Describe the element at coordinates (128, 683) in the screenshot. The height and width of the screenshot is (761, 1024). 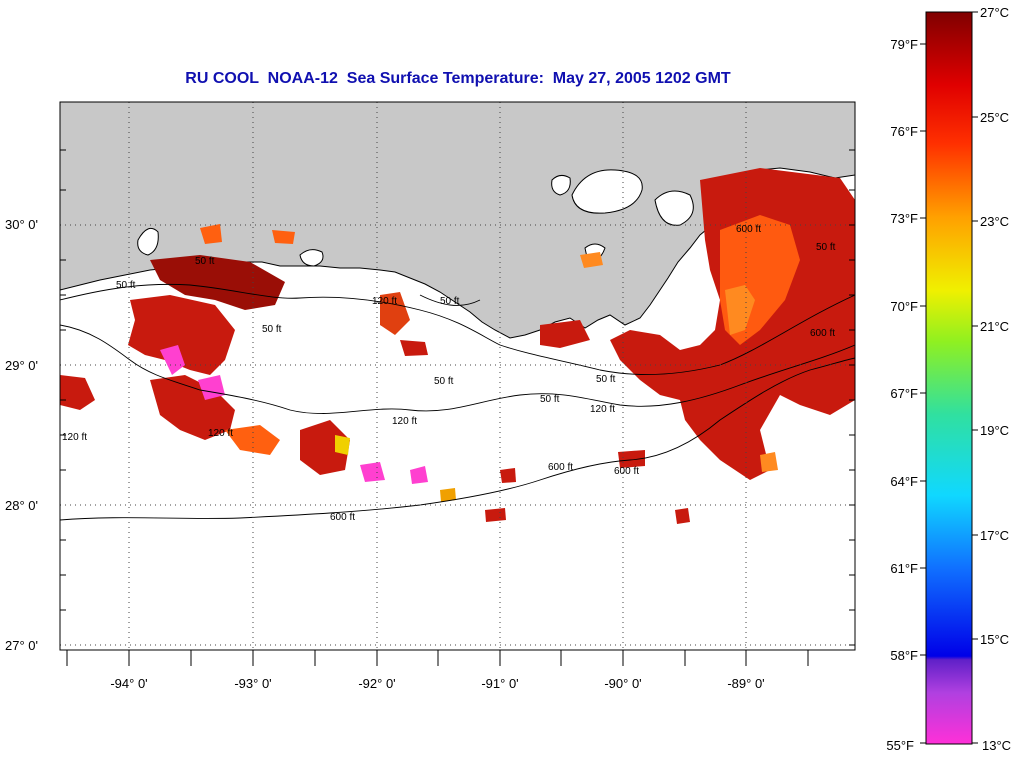
I see `longitude-label: -94° 0'` at that location.